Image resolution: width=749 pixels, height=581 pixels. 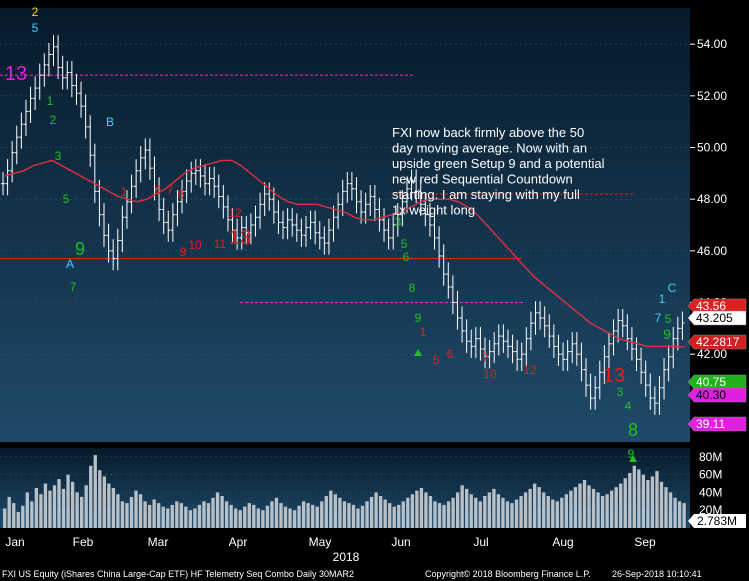 What do you see at coordinates (320, 542) in the screenshot?
I see `x-tick-label: May` at bounding box center [320, 542].